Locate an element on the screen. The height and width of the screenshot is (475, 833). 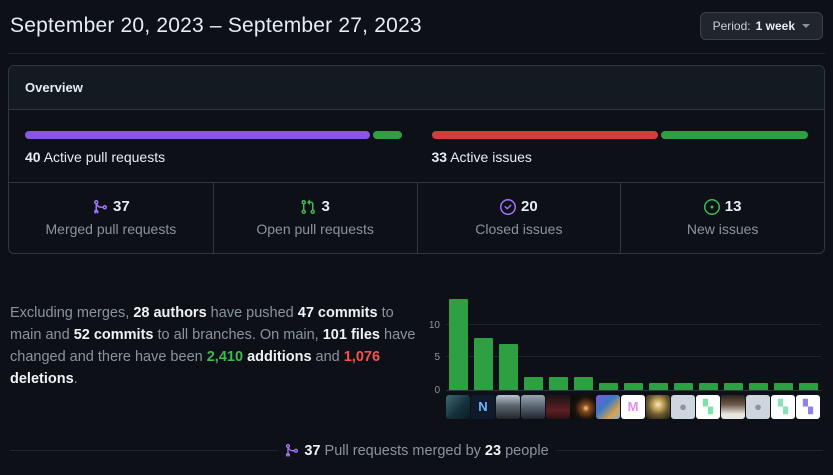
period-prefix-label: Period: is located at coordinates (731, 26).